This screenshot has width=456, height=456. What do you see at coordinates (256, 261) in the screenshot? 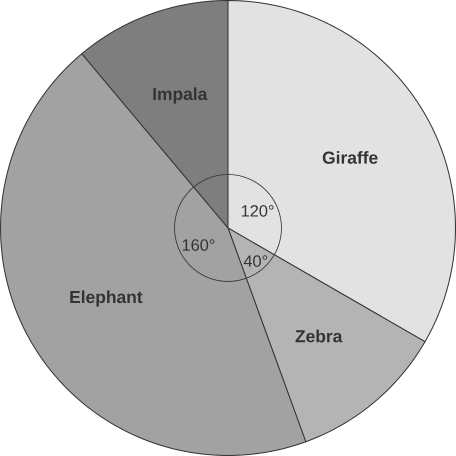
I see `data-label: 40°` at bounding box center [256, 261].